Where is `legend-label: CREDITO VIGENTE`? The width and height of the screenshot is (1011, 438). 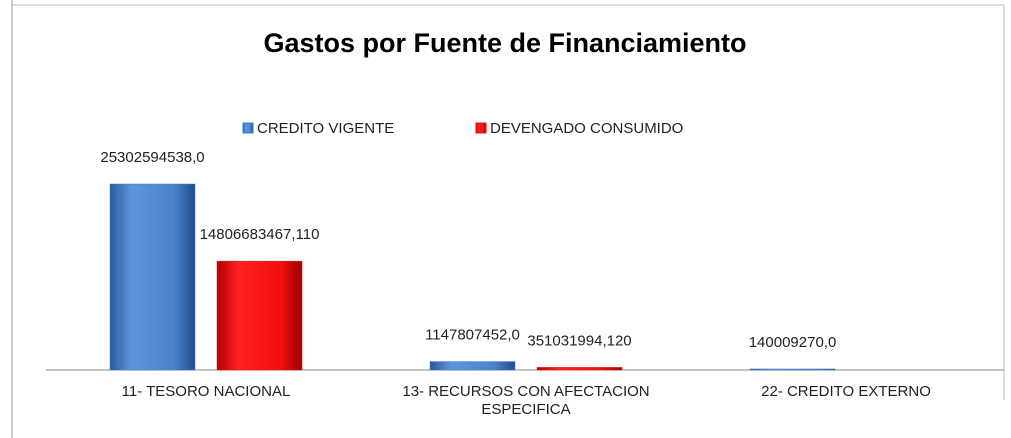
legend-label: CREDITO VIGENTE is located at coordinates (325, 128).